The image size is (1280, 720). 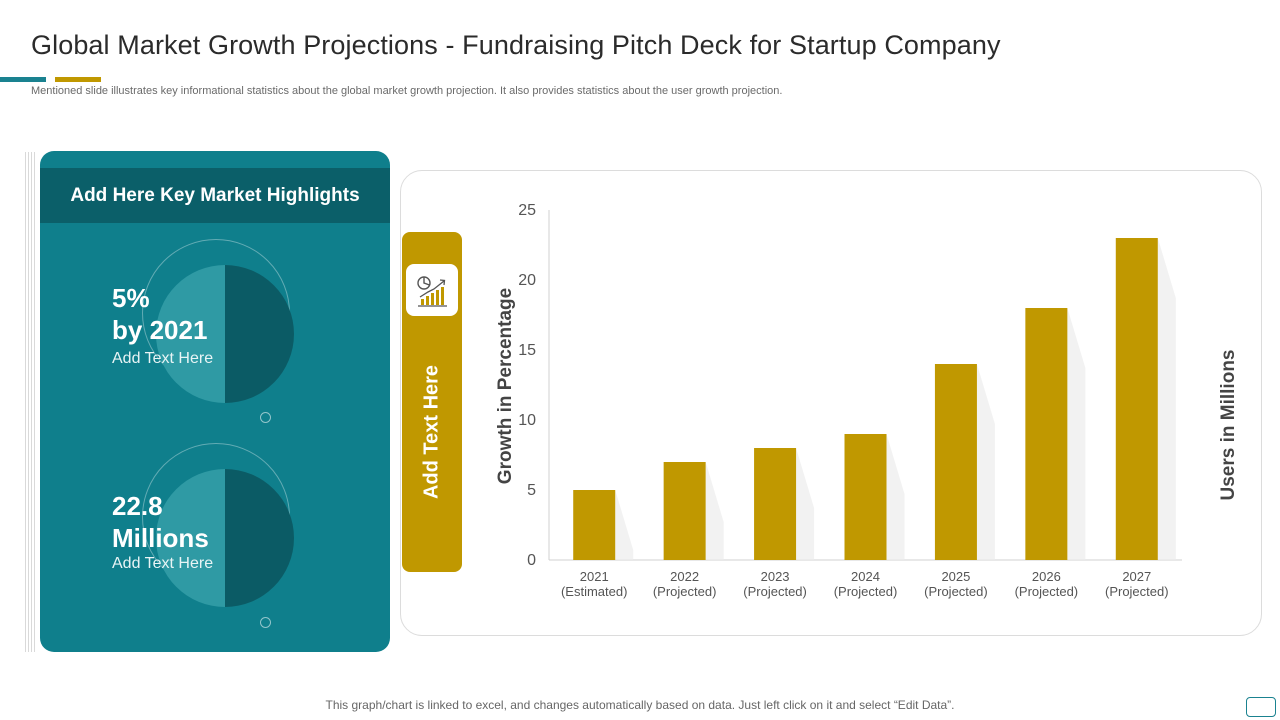 What do you see at coordinates (131, 298) in the screenshot?
I see `highlight-value-1-line1: 5%` at bounding box center [131, 298].